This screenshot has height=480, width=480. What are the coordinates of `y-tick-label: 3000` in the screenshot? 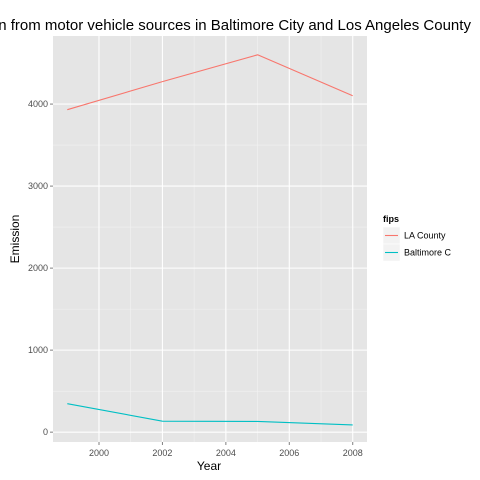 It's located at (38, 186).